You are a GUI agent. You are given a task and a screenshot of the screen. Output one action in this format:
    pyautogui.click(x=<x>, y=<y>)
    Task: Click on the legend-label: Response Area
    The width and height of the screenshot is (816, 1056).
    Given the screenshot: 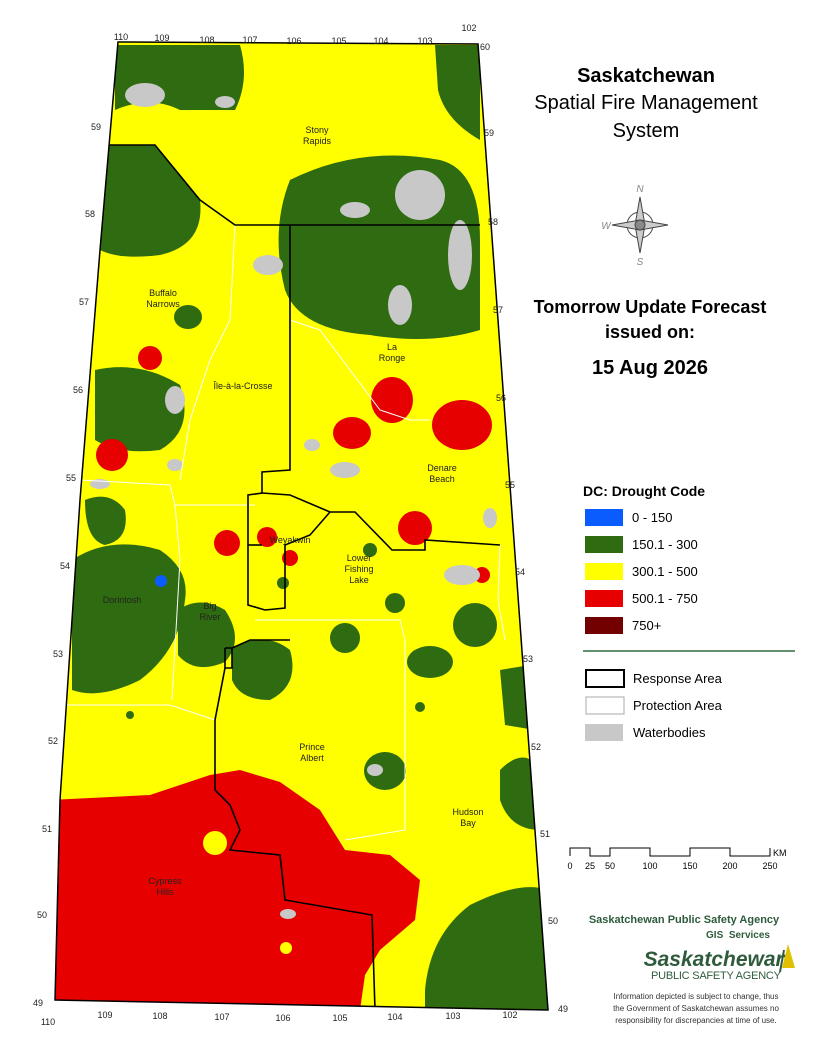 What is the action you would take?
    pyautogui.click(x=678, y=678)
    